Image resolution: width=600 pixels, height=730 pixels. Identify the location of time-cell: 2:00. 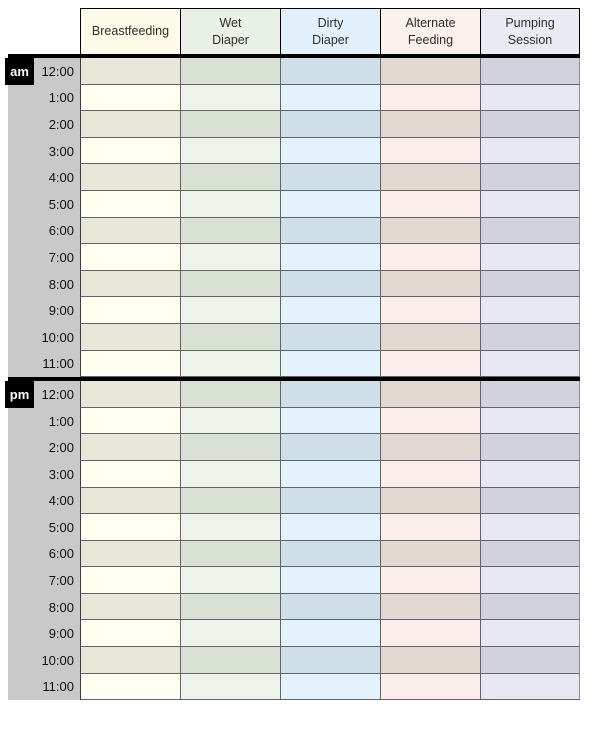
(44, 124).